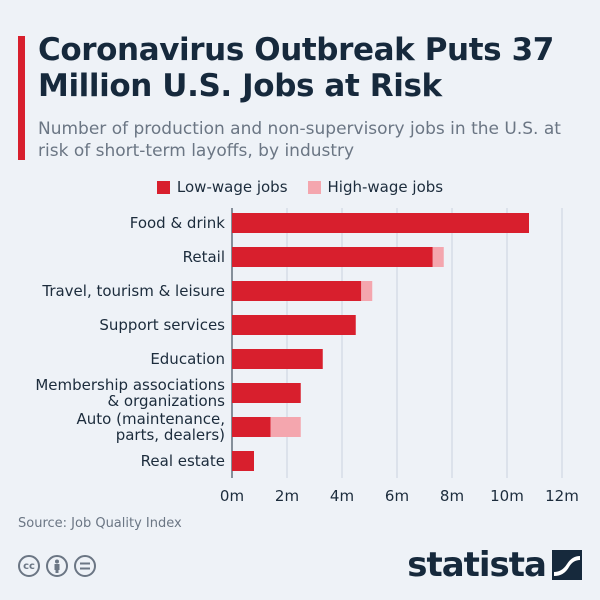 This screenshot has width=600, height=600. What do you see at coordinates (232, 496) in the screenshot?
I see `x-tick-label: 0m` at bounding box center [232, 496].